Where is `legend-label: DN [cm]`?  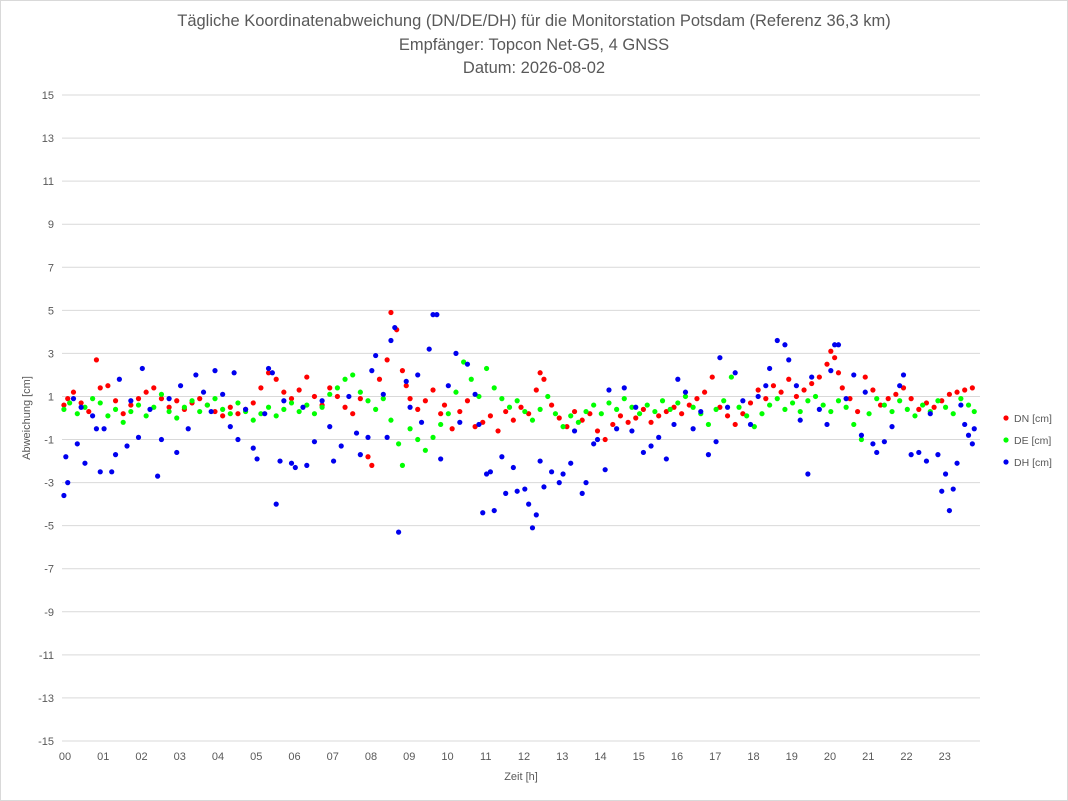
legend-label: DN [cm] is located at coordinates (1033, 419).